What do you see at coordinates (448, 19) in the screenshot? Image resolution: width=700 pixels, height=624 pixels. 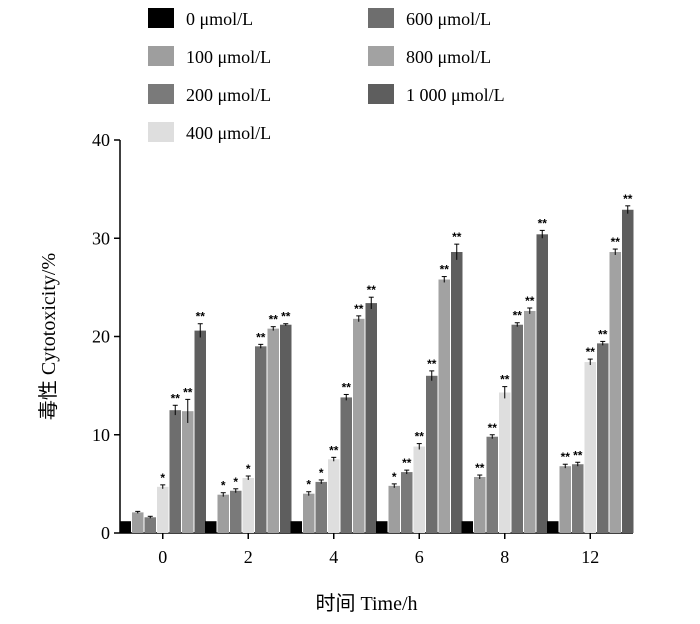 I see `legend-label: 600 μmol/L` at bounding box center [448, 19].